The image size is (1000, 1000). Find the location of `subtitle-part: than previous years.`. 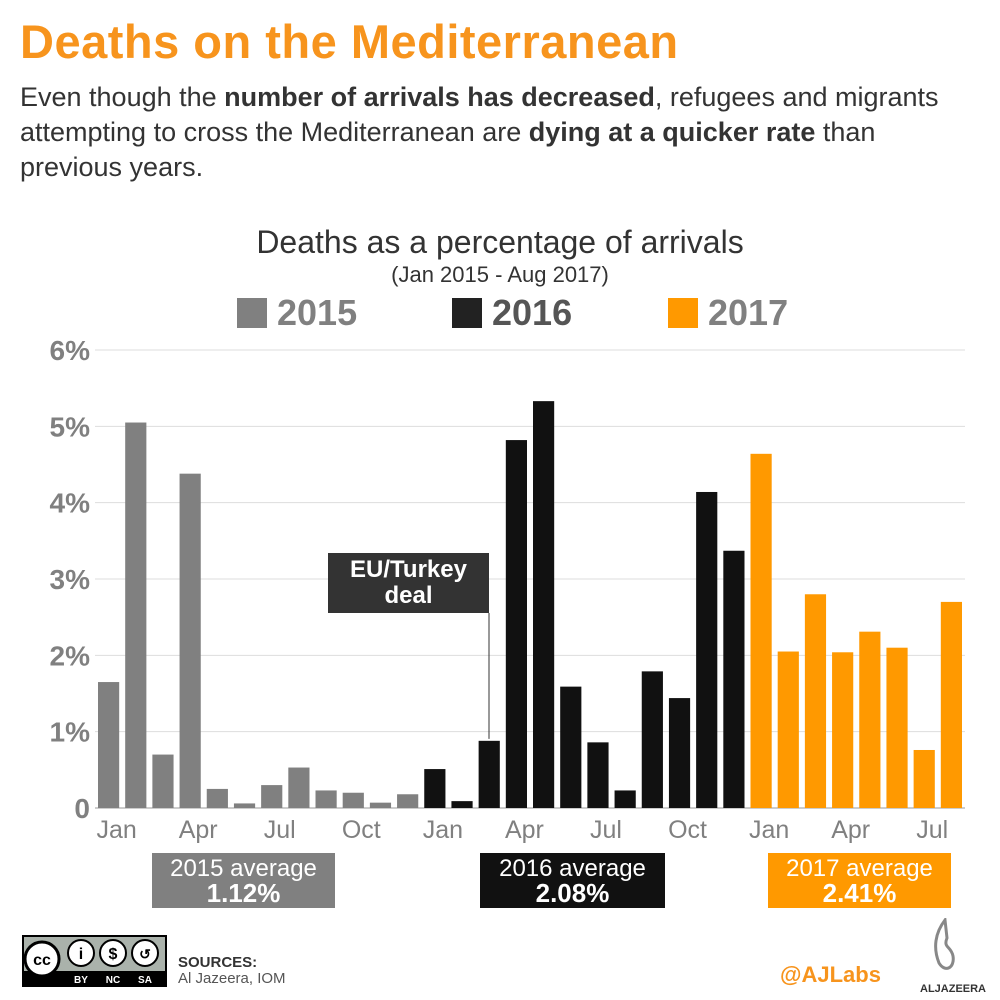

subtitle-part: than previous years. is located at coordinates (448, 149).